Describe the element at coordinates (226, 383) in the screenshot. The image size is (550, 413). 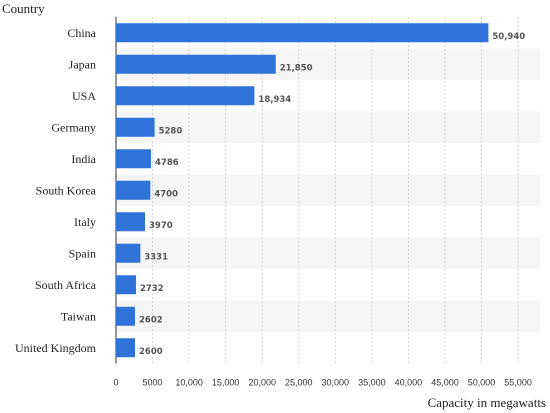
I see `x-tick-label: 15,000` at that location.